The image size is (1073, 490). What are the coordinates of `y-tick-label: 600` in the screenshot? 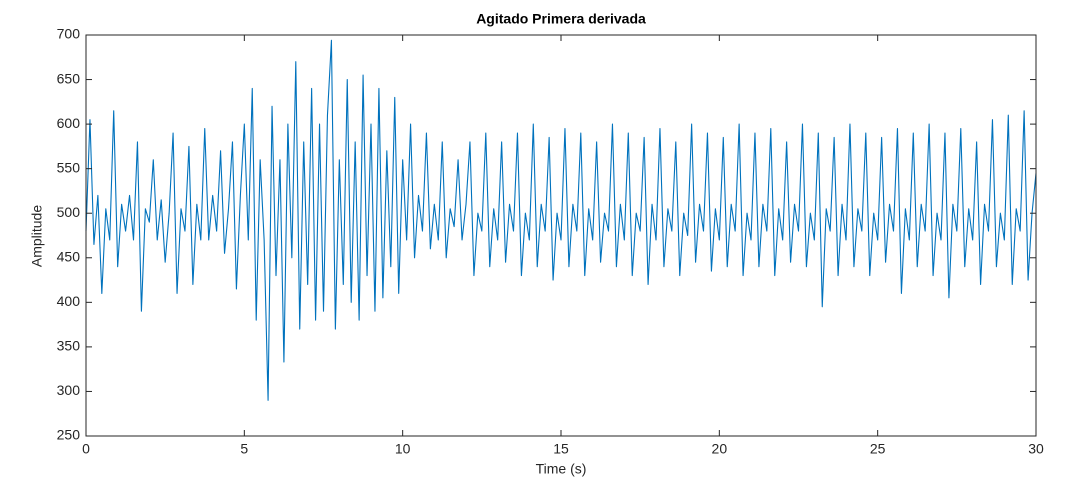 It's located at (69, 123).